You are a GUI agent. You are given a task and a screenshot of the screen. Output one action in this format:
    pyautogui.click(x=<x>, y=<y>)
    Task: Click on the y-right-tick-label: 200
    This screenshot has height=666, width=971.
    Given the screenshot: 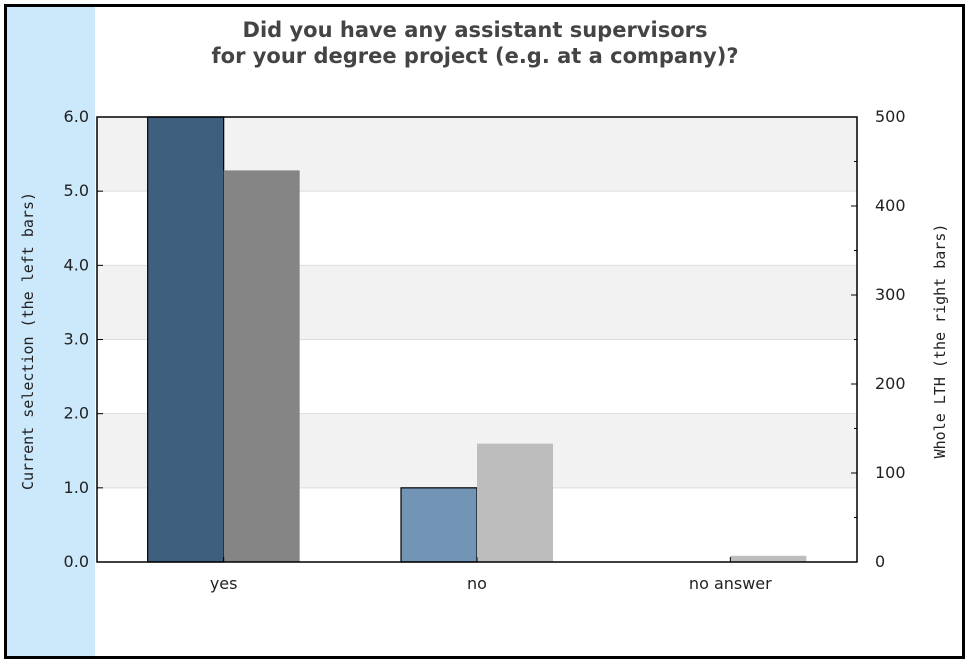 What is the action you would take?
    pyautogui.click(x=890, y=383)
    